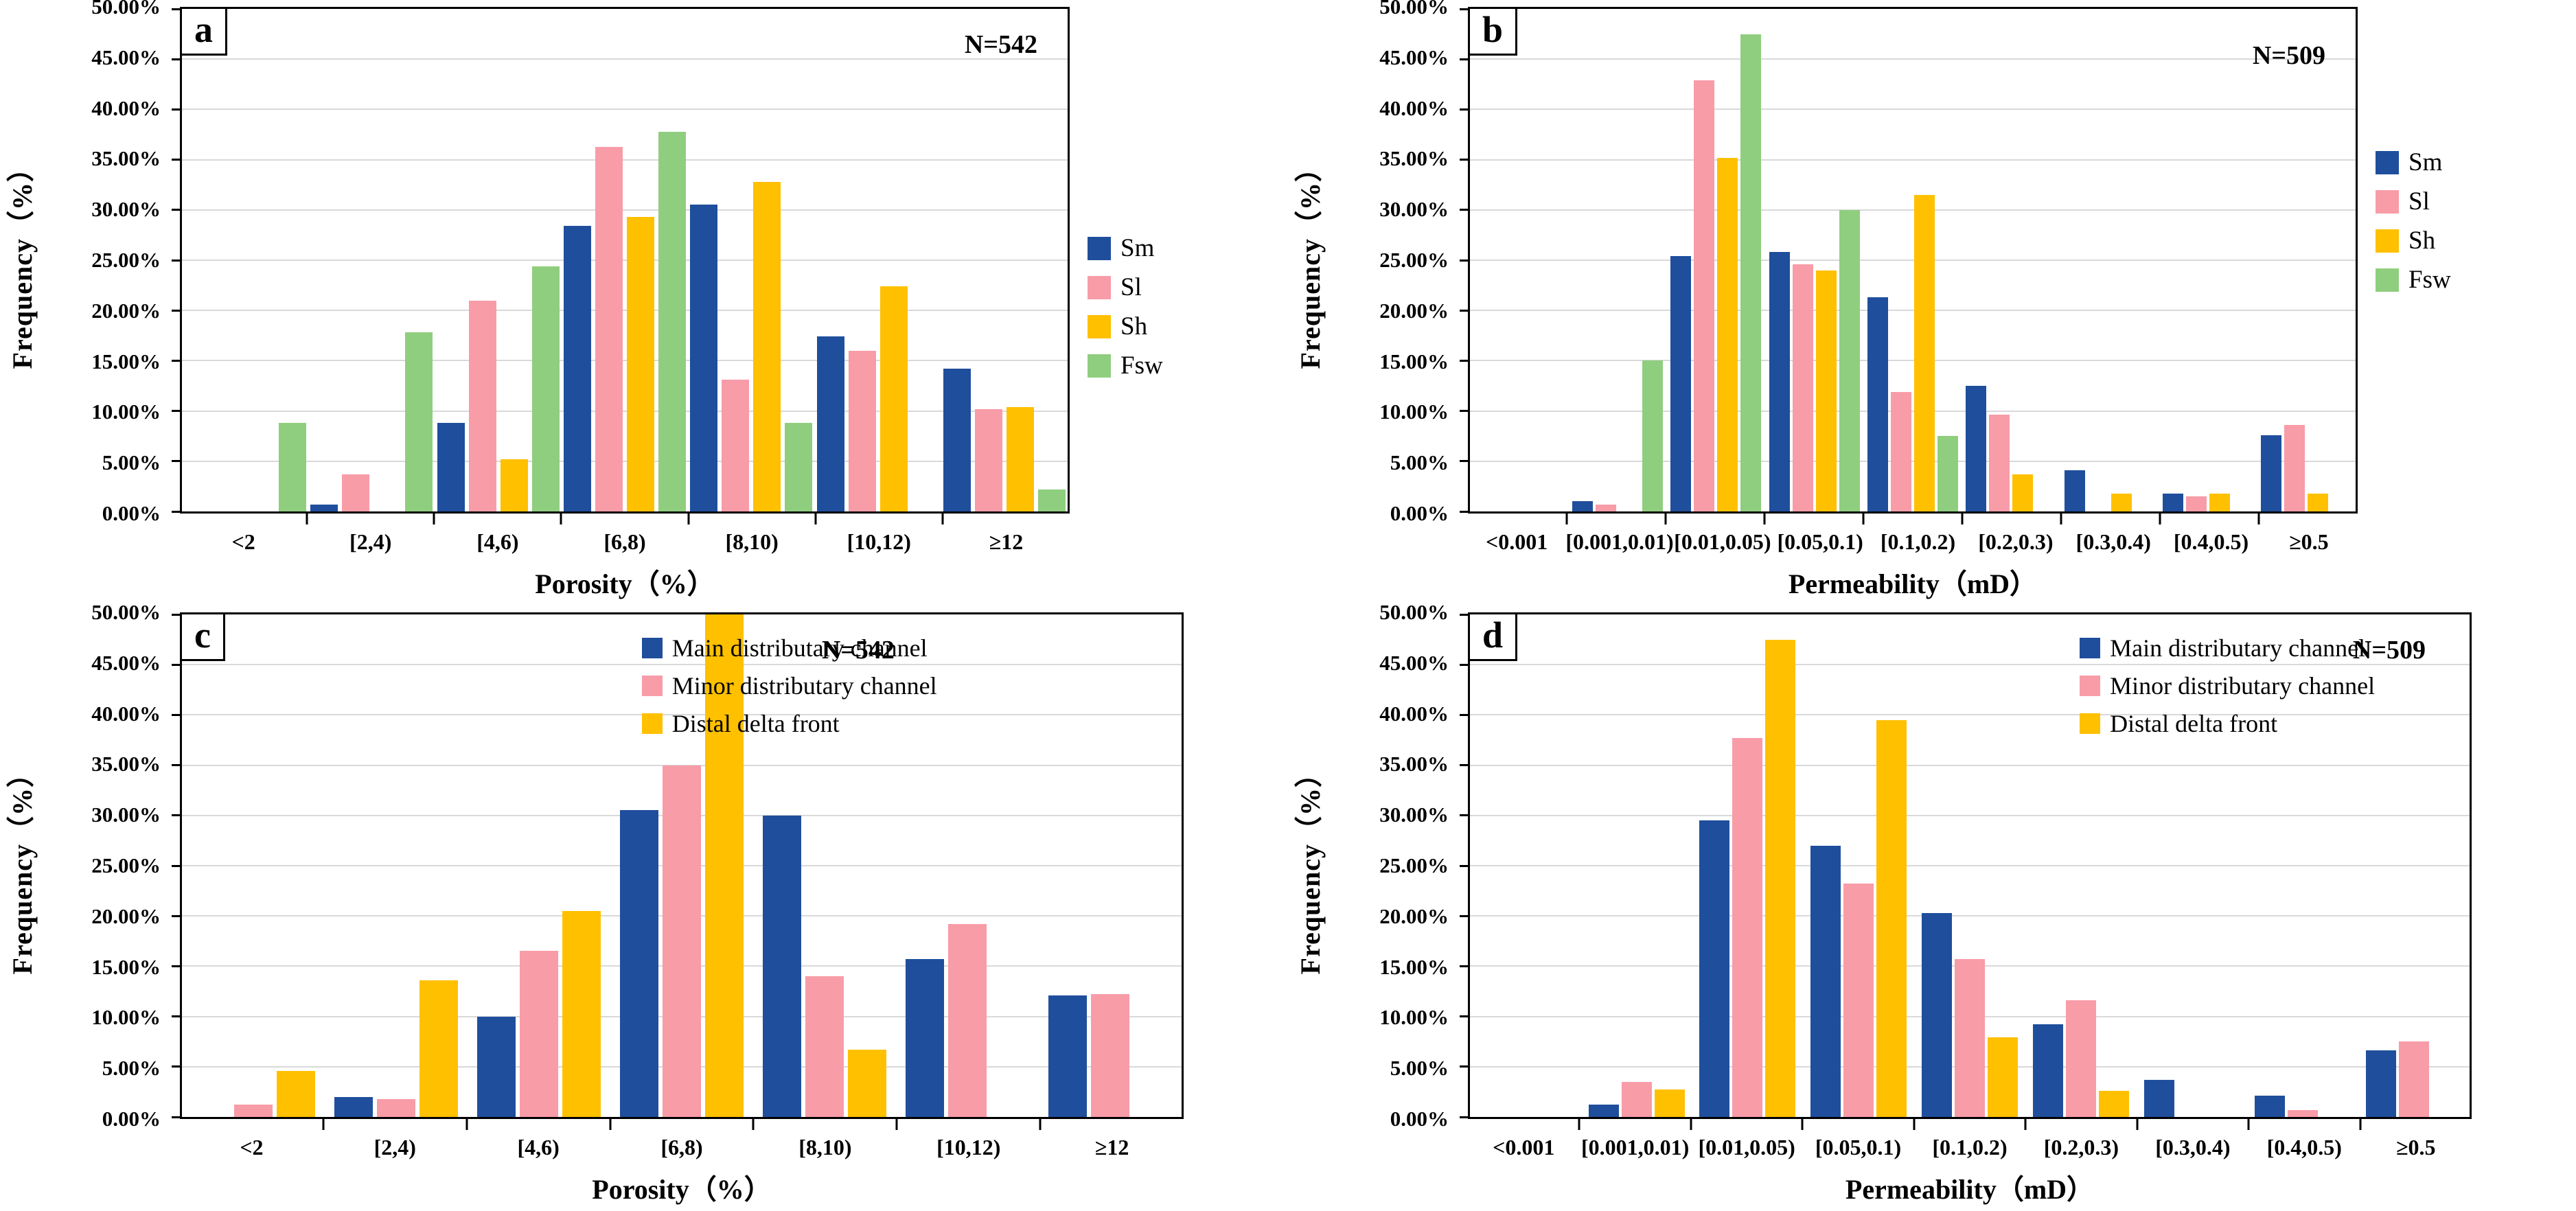 The height and width of the screenshot is (1211, 2576). What do you see at coordinates (2016, 541) in the screenshot?
I see `x-tick-label: [0.2,0.3)` at bounding box center [2016, 541].